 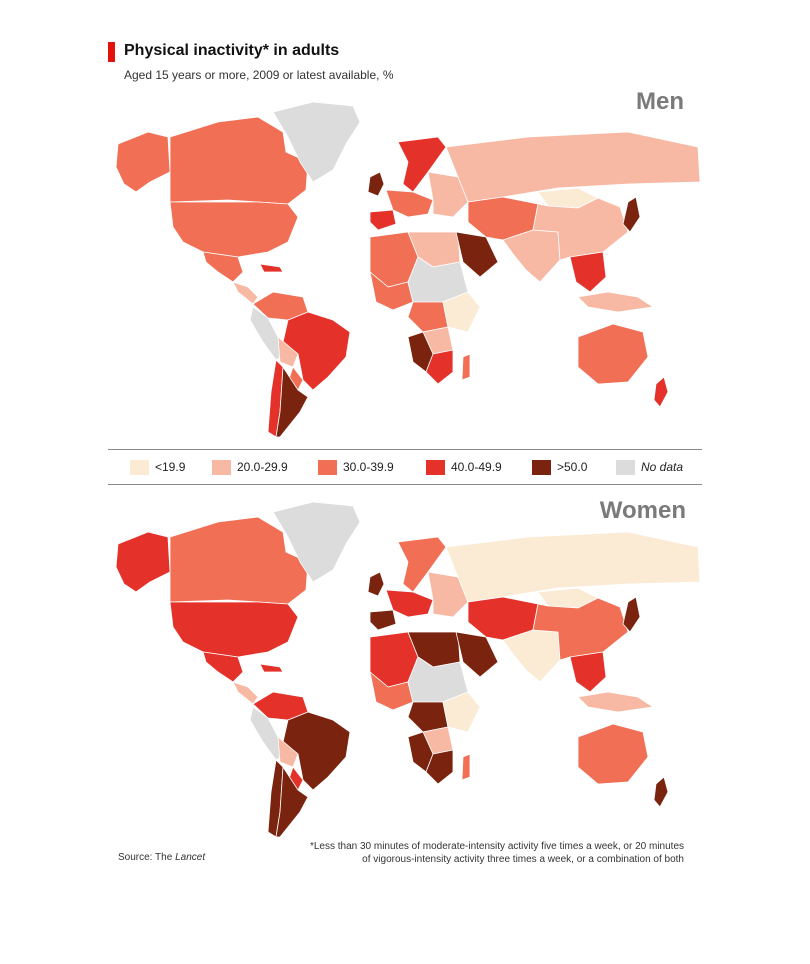 I want to click on legend-label: <19.9, so click(x=170, y=467).